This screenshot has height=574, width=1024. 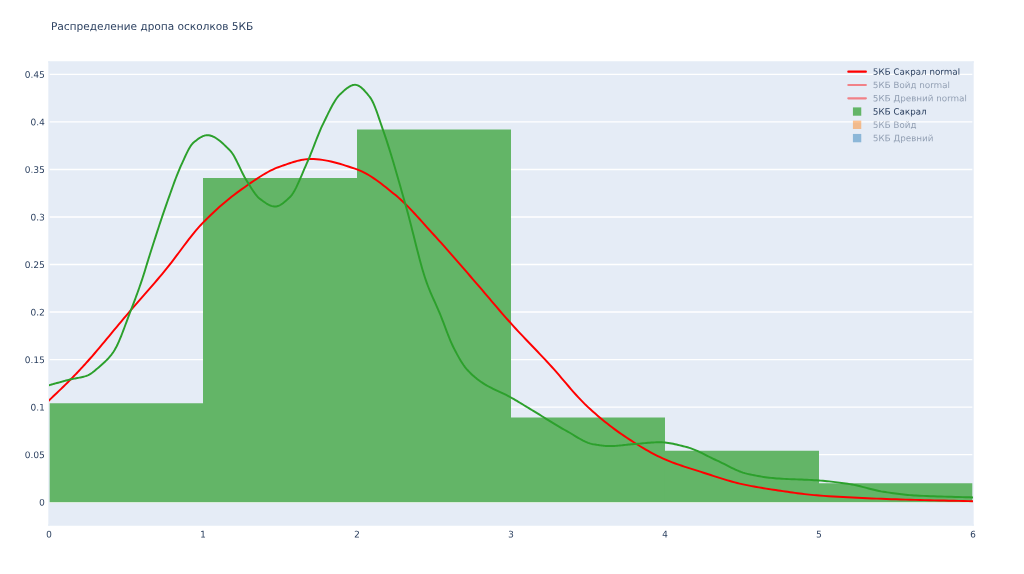 What do you see at coordinates (35, 74) in the screenshot?
I see `y-tick-label: 0.45` at bounding box center [35, 74].